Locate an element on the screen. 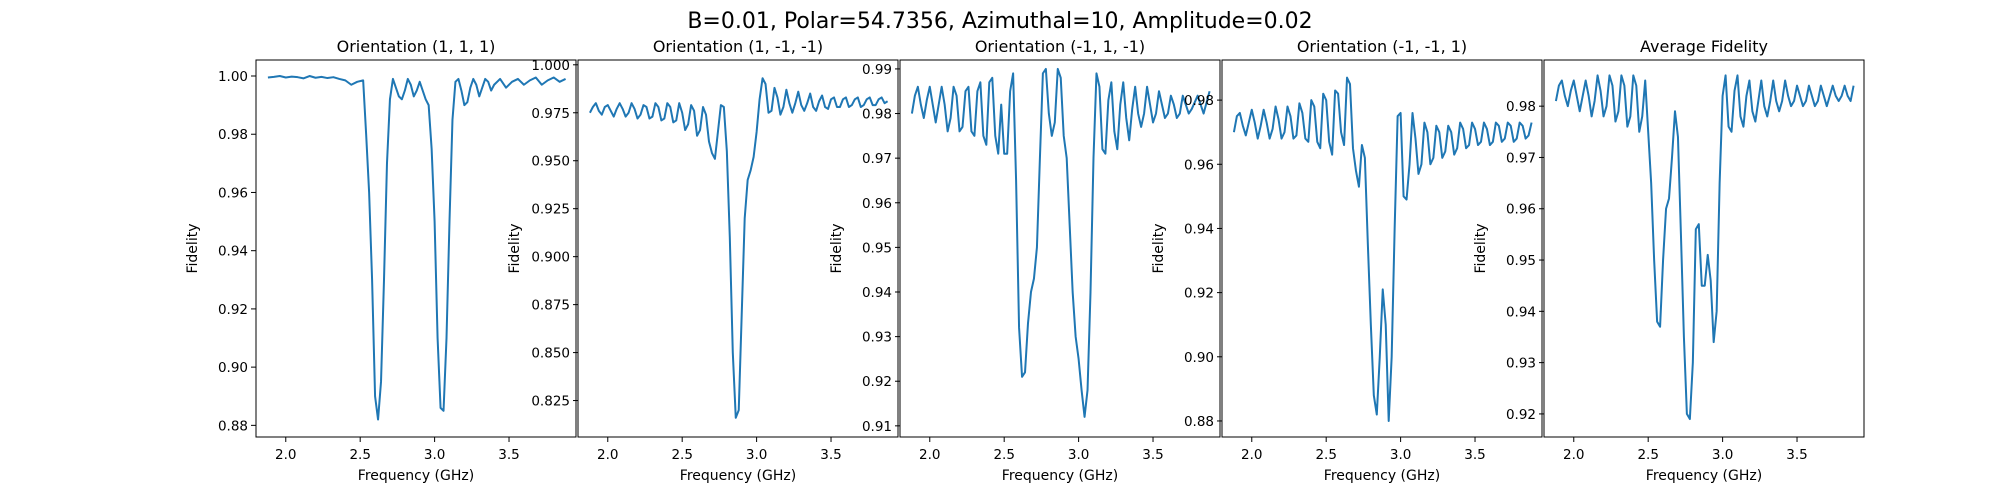  y-tick-label: 0.900 is located at coordinates (550, 258).